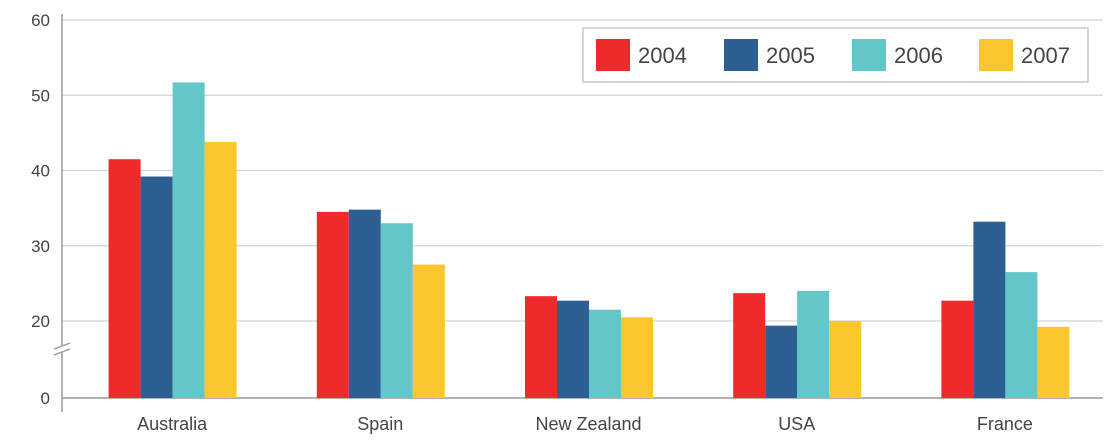  Describe the element at coordinates (796, 424) in the screenshot. I see `x-category-label: USA` at that location.